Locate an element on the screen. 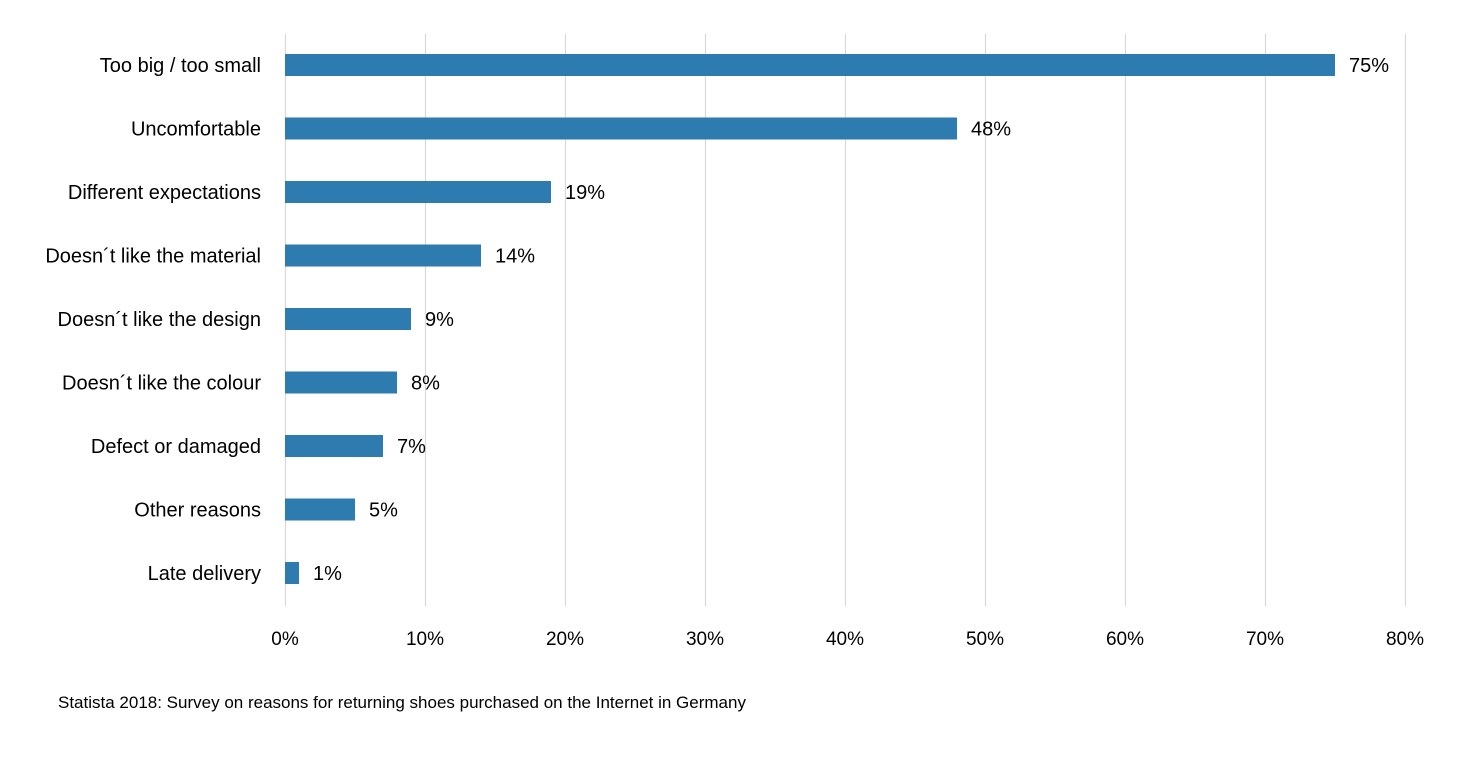 This screenshot has width=1470, height=762. x-tick-label: 10% is located at coordinates (425, 639).